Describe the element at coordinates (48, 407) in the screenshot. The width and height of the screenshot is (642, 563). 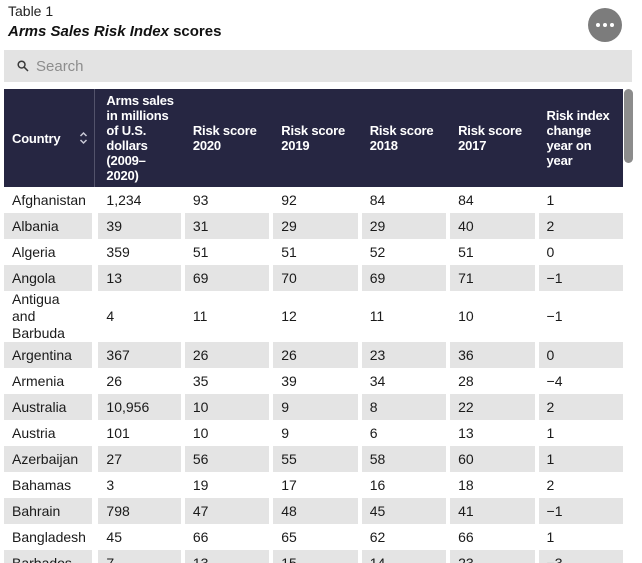
I see `cell-country: Australia` at that location.